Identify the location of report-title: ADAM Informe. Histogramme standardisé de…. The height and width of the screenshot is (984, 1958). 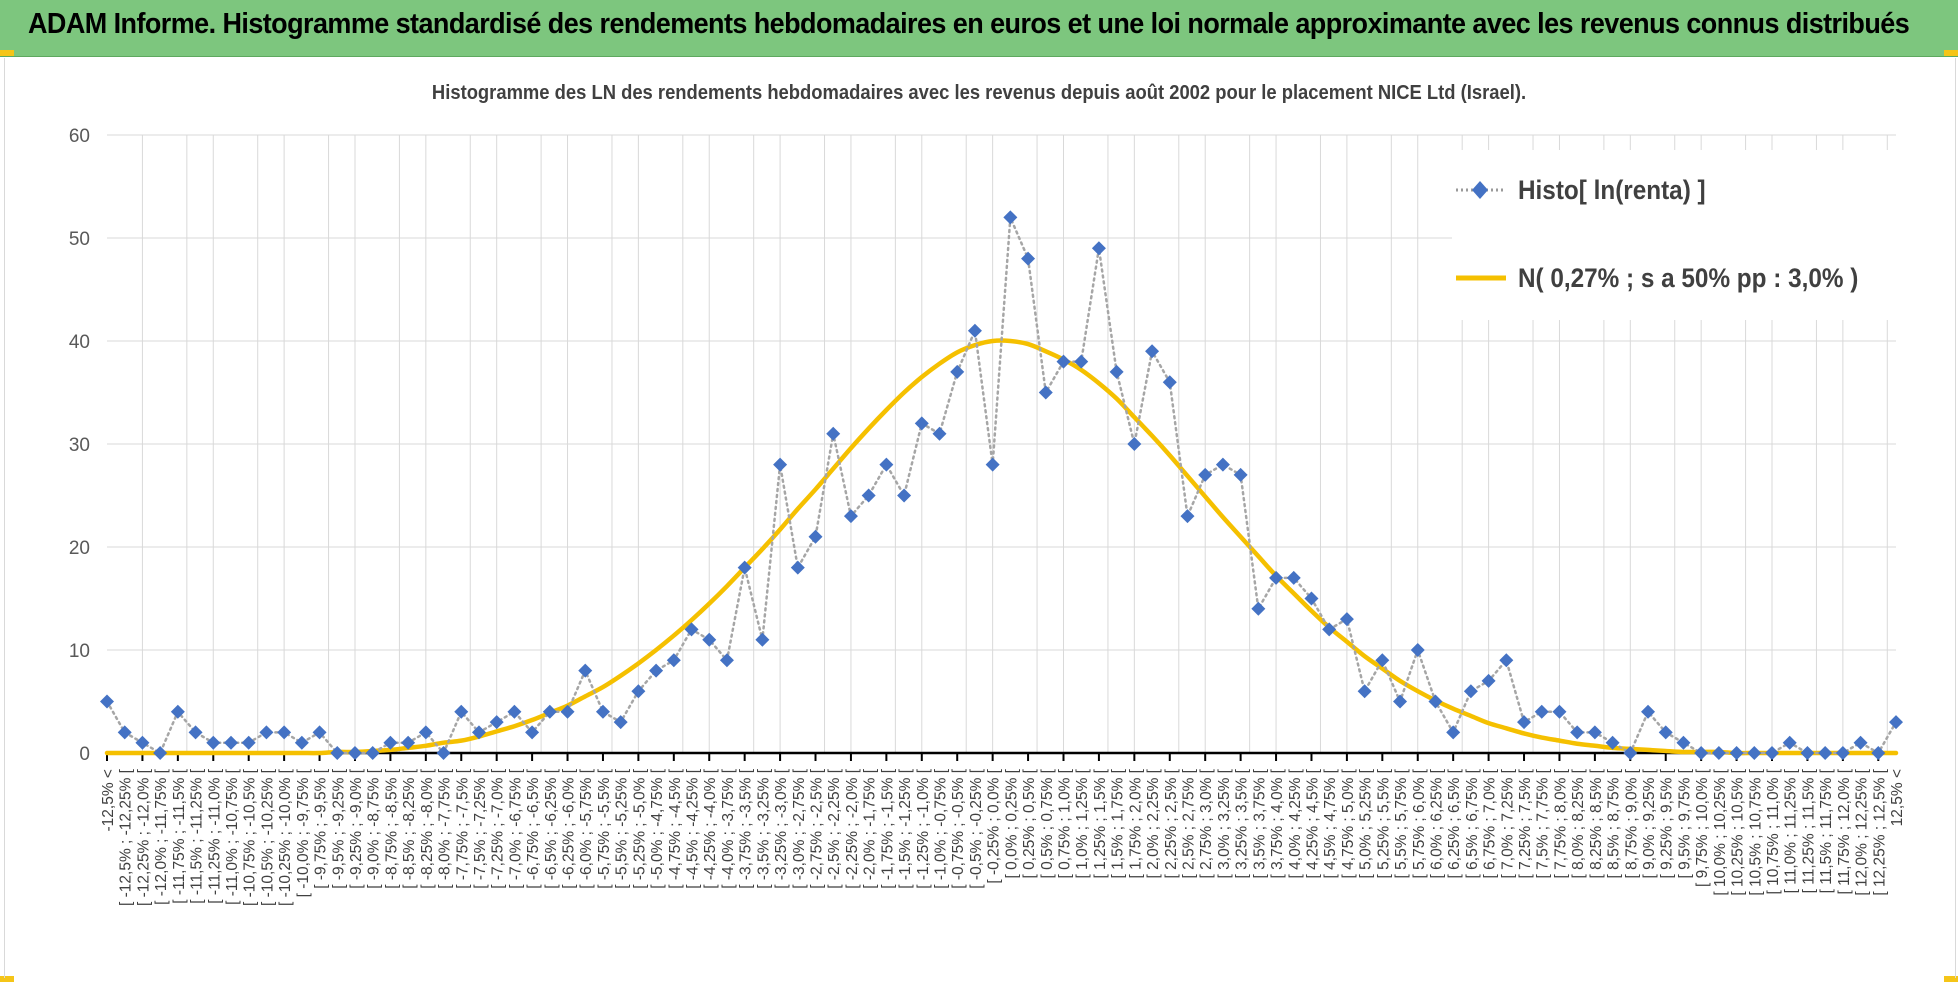
(969, 24).